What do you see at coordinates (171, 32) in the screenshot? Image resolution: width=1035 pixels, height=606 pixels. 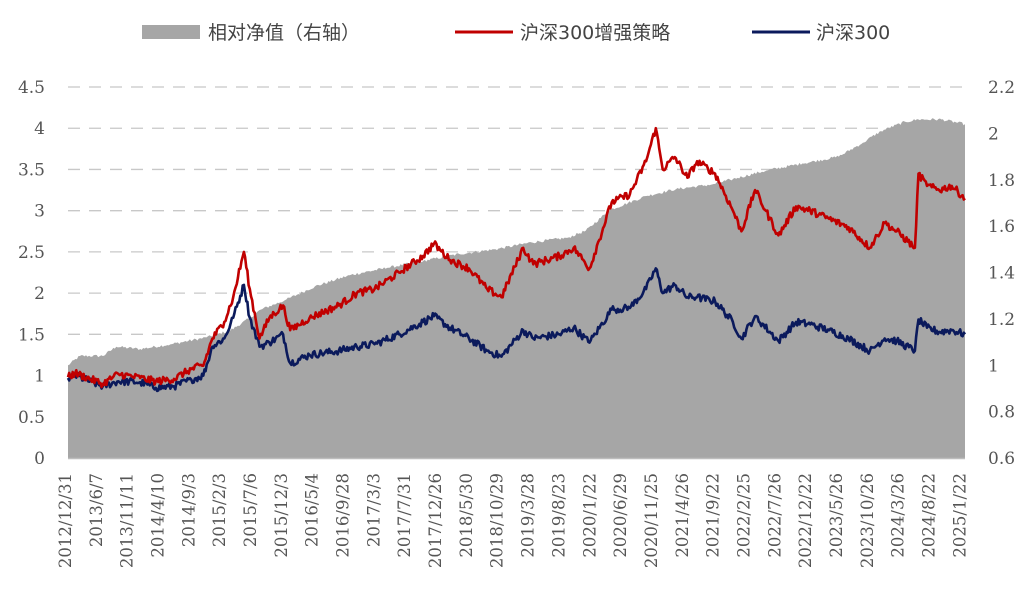 I see `legend-swatch-relative-nav` at bounding box center [171, 32].